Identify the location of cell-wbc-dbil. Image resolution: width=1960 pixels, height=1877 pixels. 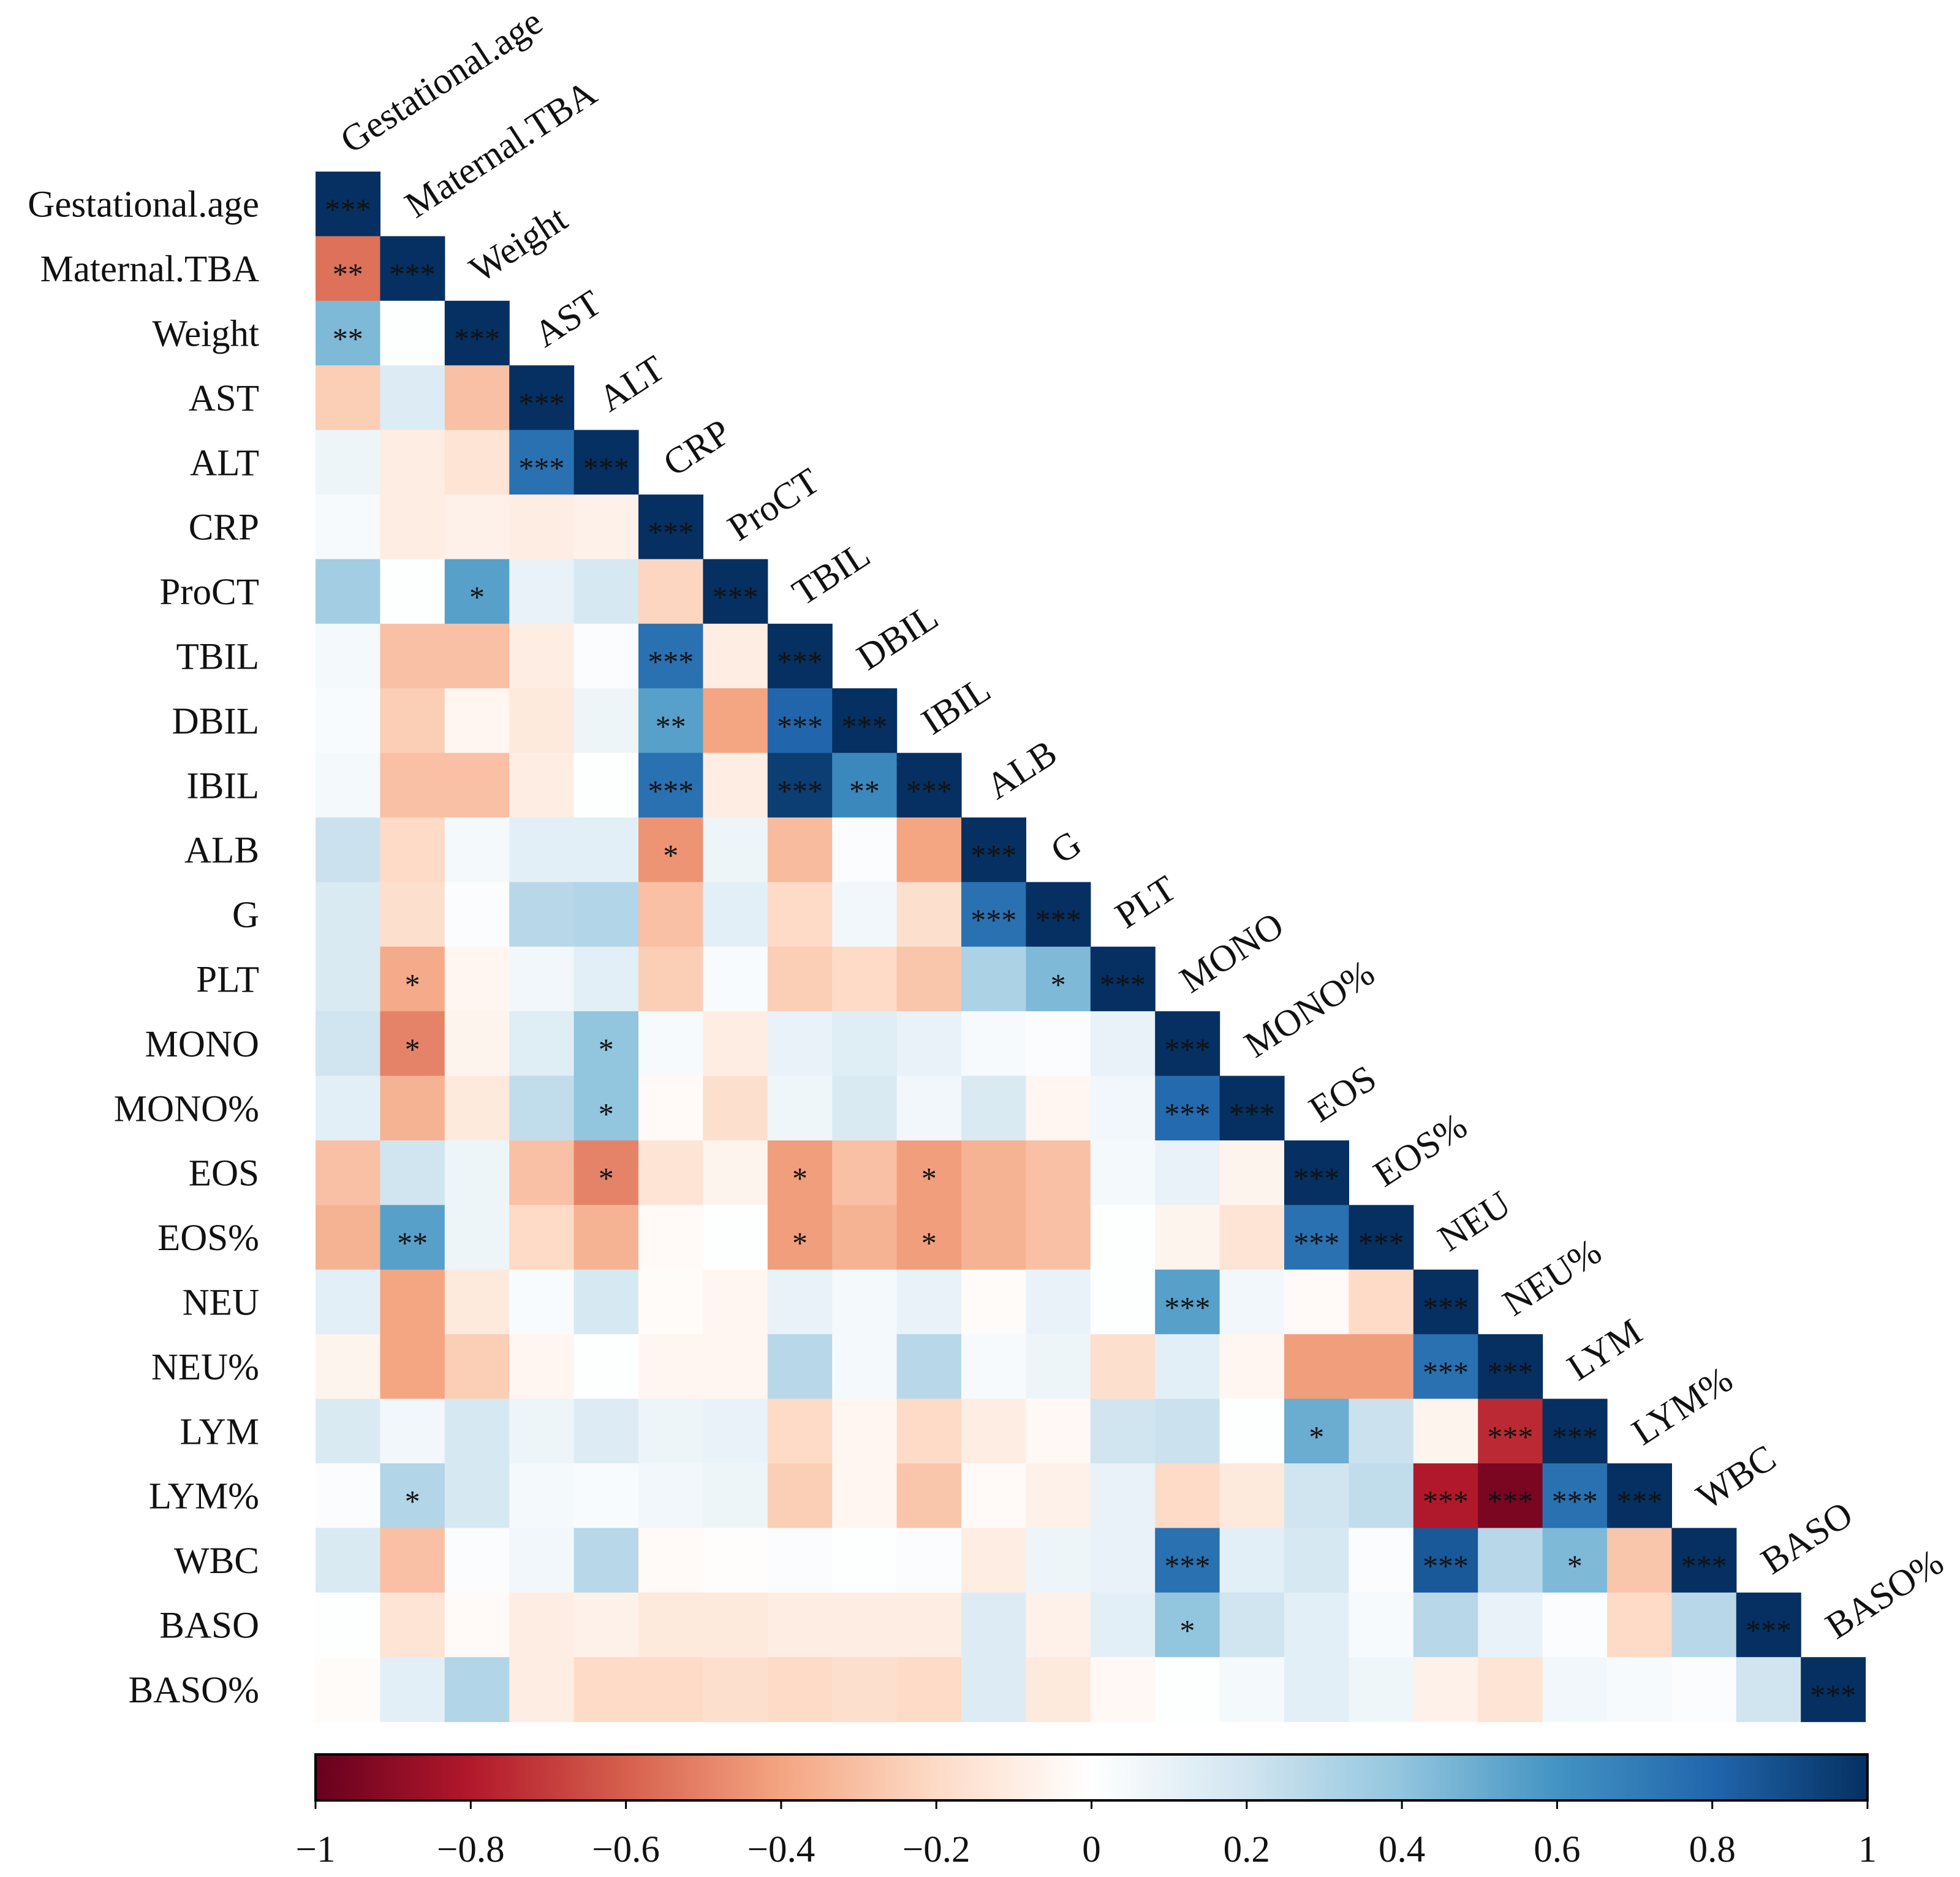
(865, 1560).